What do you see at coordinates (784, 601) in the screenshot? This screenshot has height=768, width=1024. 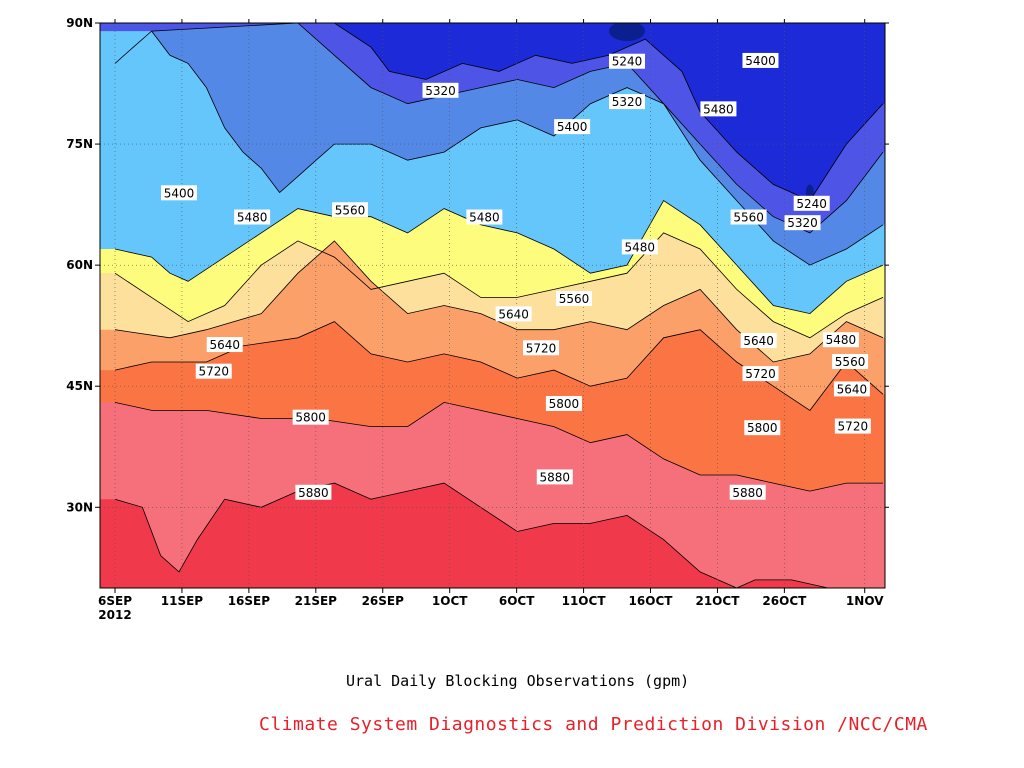 I see `x-tick-label: 26OCT` at bounding box center [784, 601].